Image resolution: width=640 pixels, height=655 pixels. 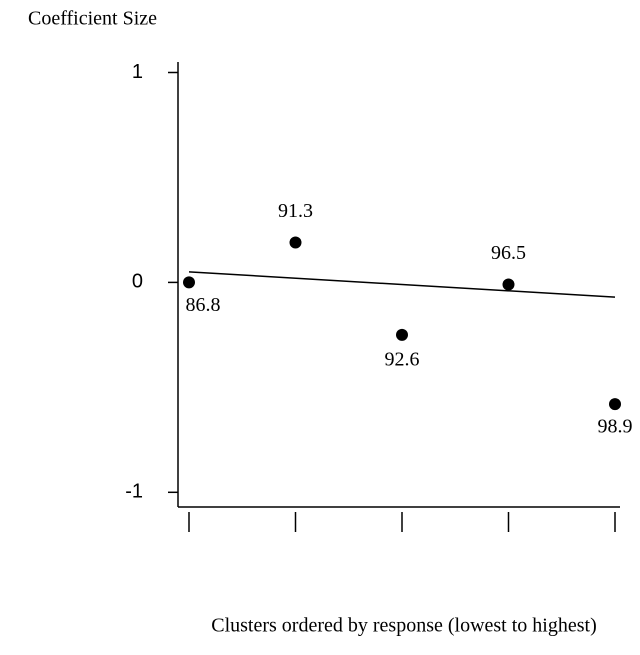 What do you see at coordinates (615, 427) in the screenshot?
I see `point-label: 98.9` at bounding box center [615, 427].